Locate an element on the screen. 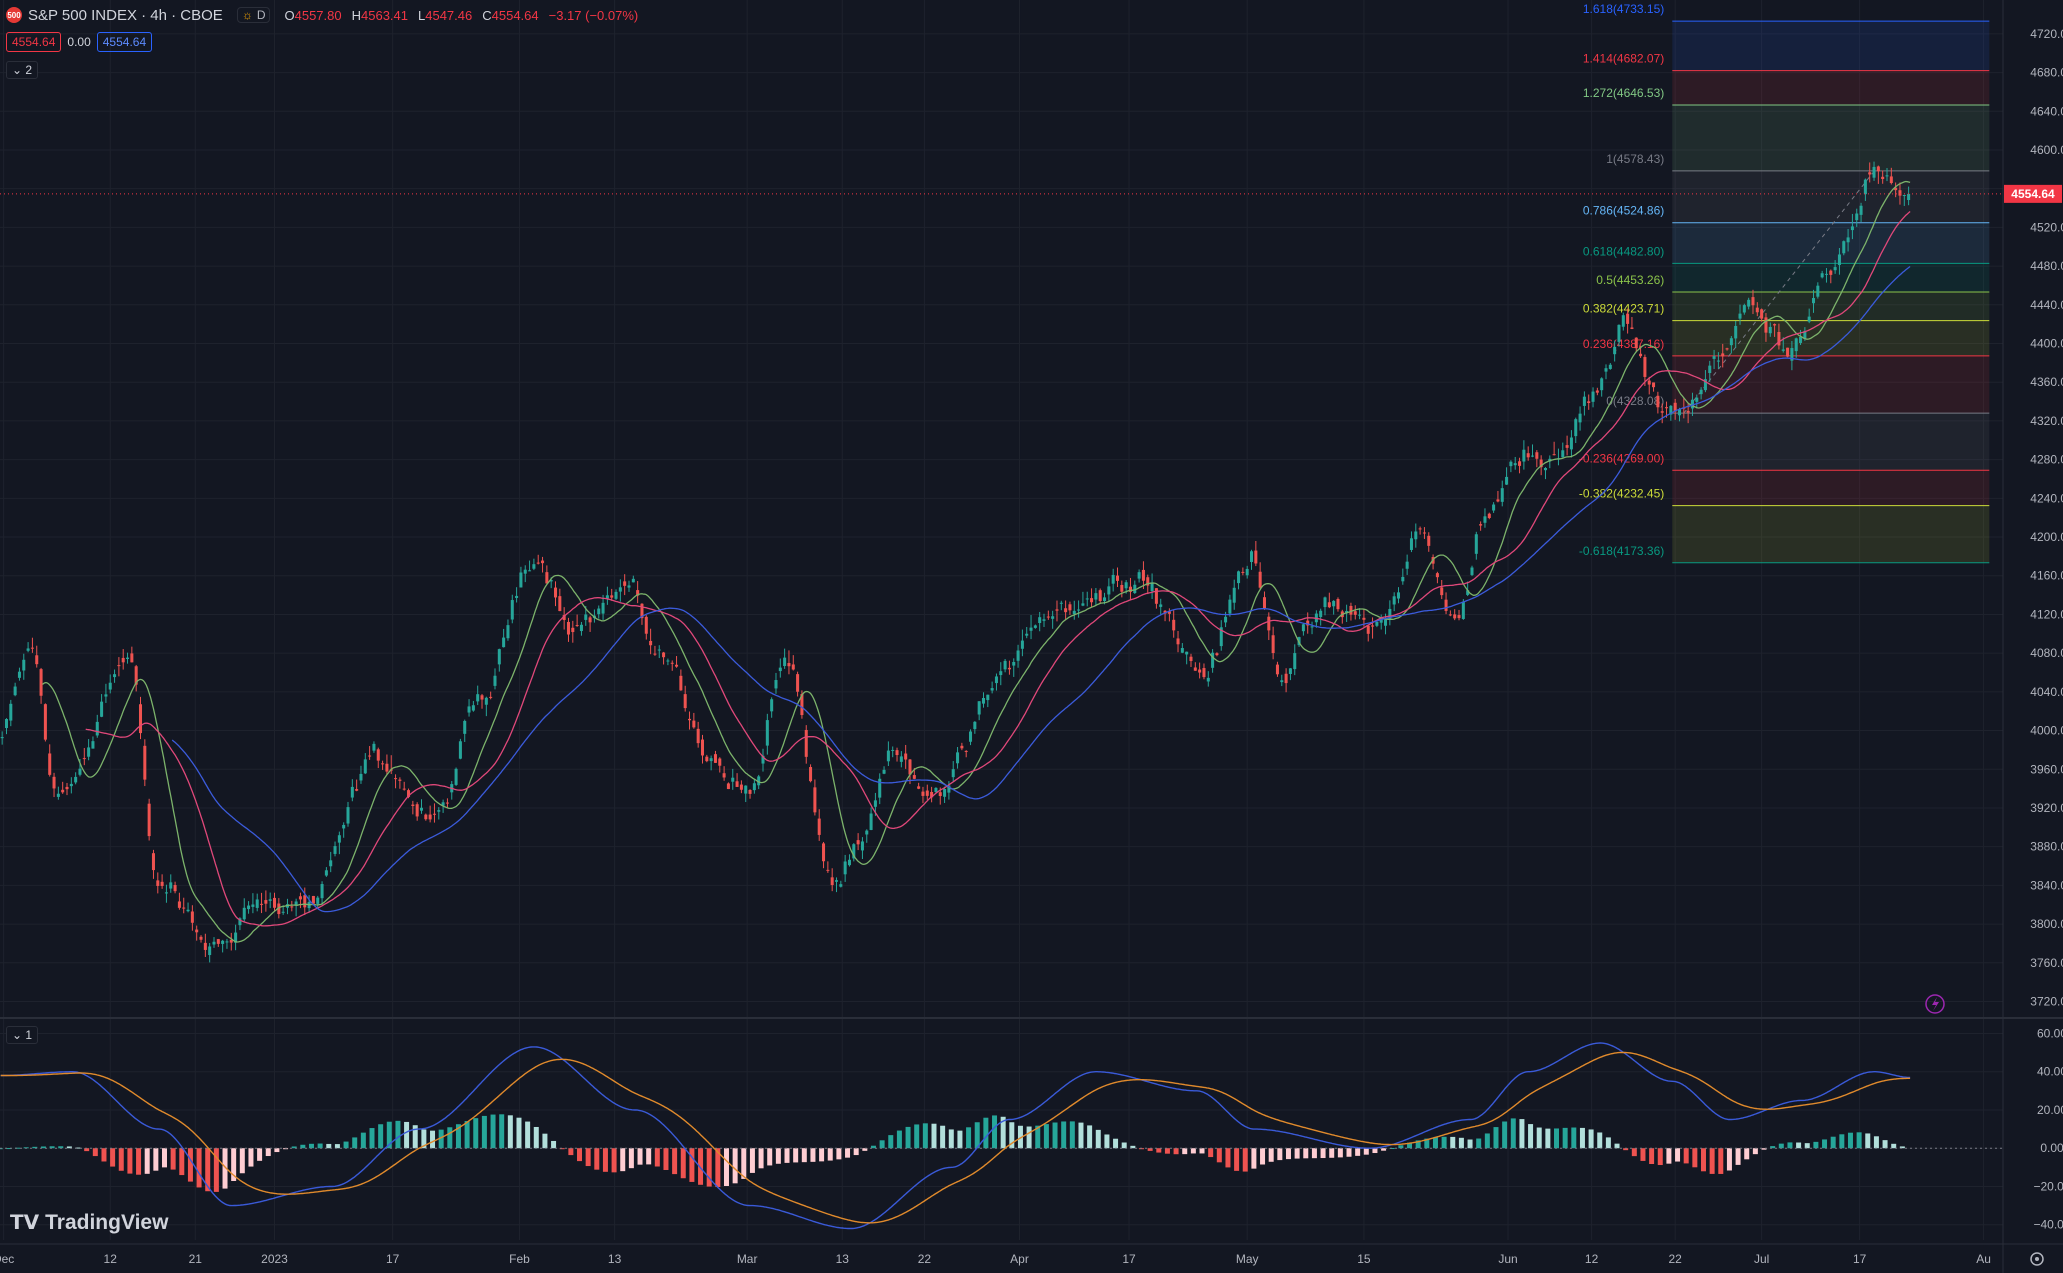 This screenshot has height=1273, width=2063. price-tick-label: 4400.00 is located at coordinates (2046, 344).